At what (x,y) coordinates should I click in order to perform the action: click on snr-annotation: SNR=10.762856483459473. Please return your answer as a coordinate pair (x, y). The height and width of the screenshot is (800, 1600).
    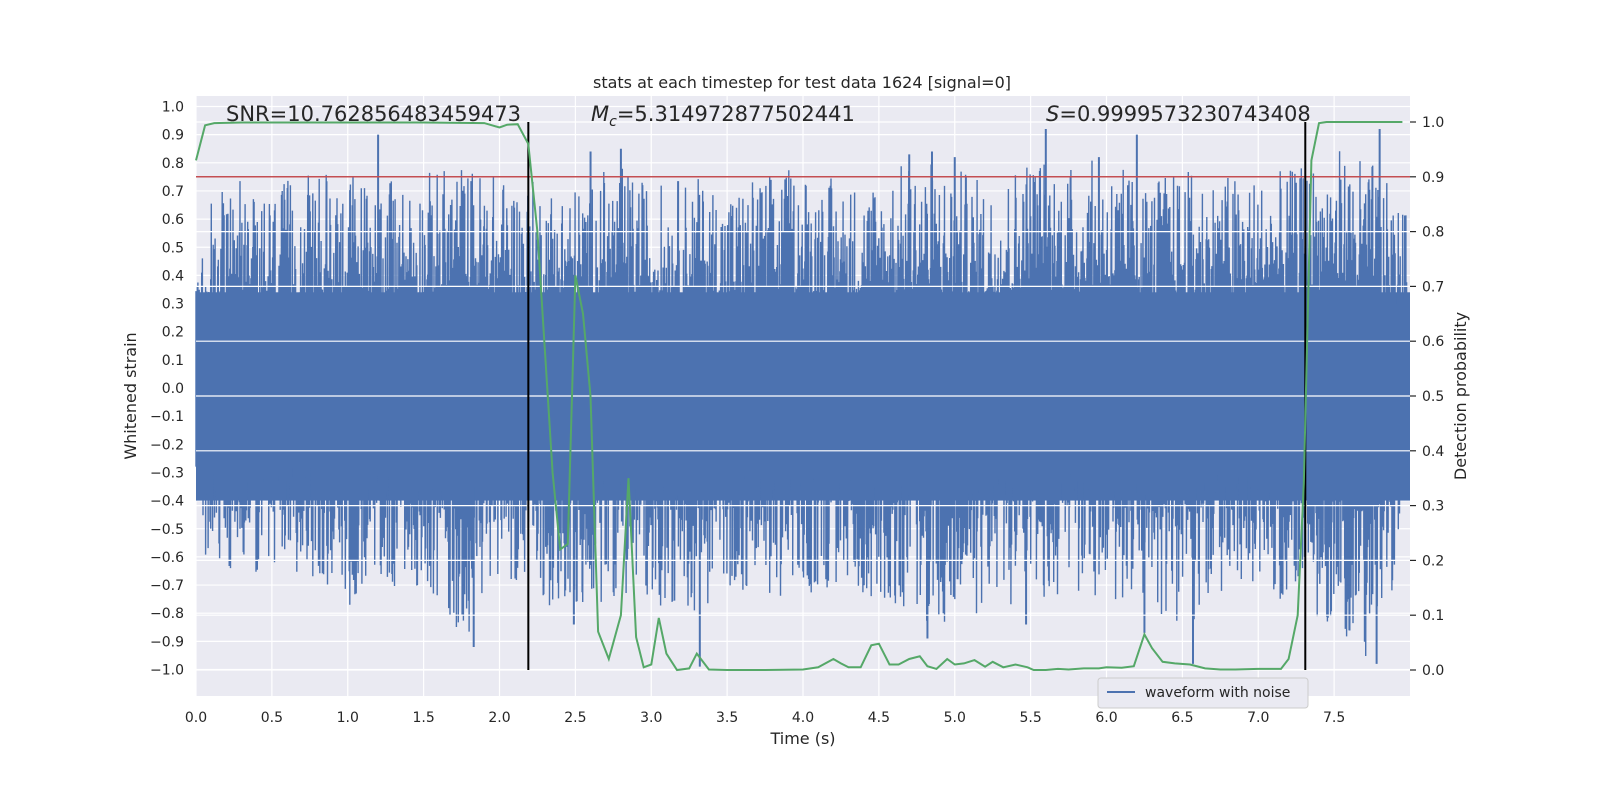
    Looking at the image, I should click on (373, 114).